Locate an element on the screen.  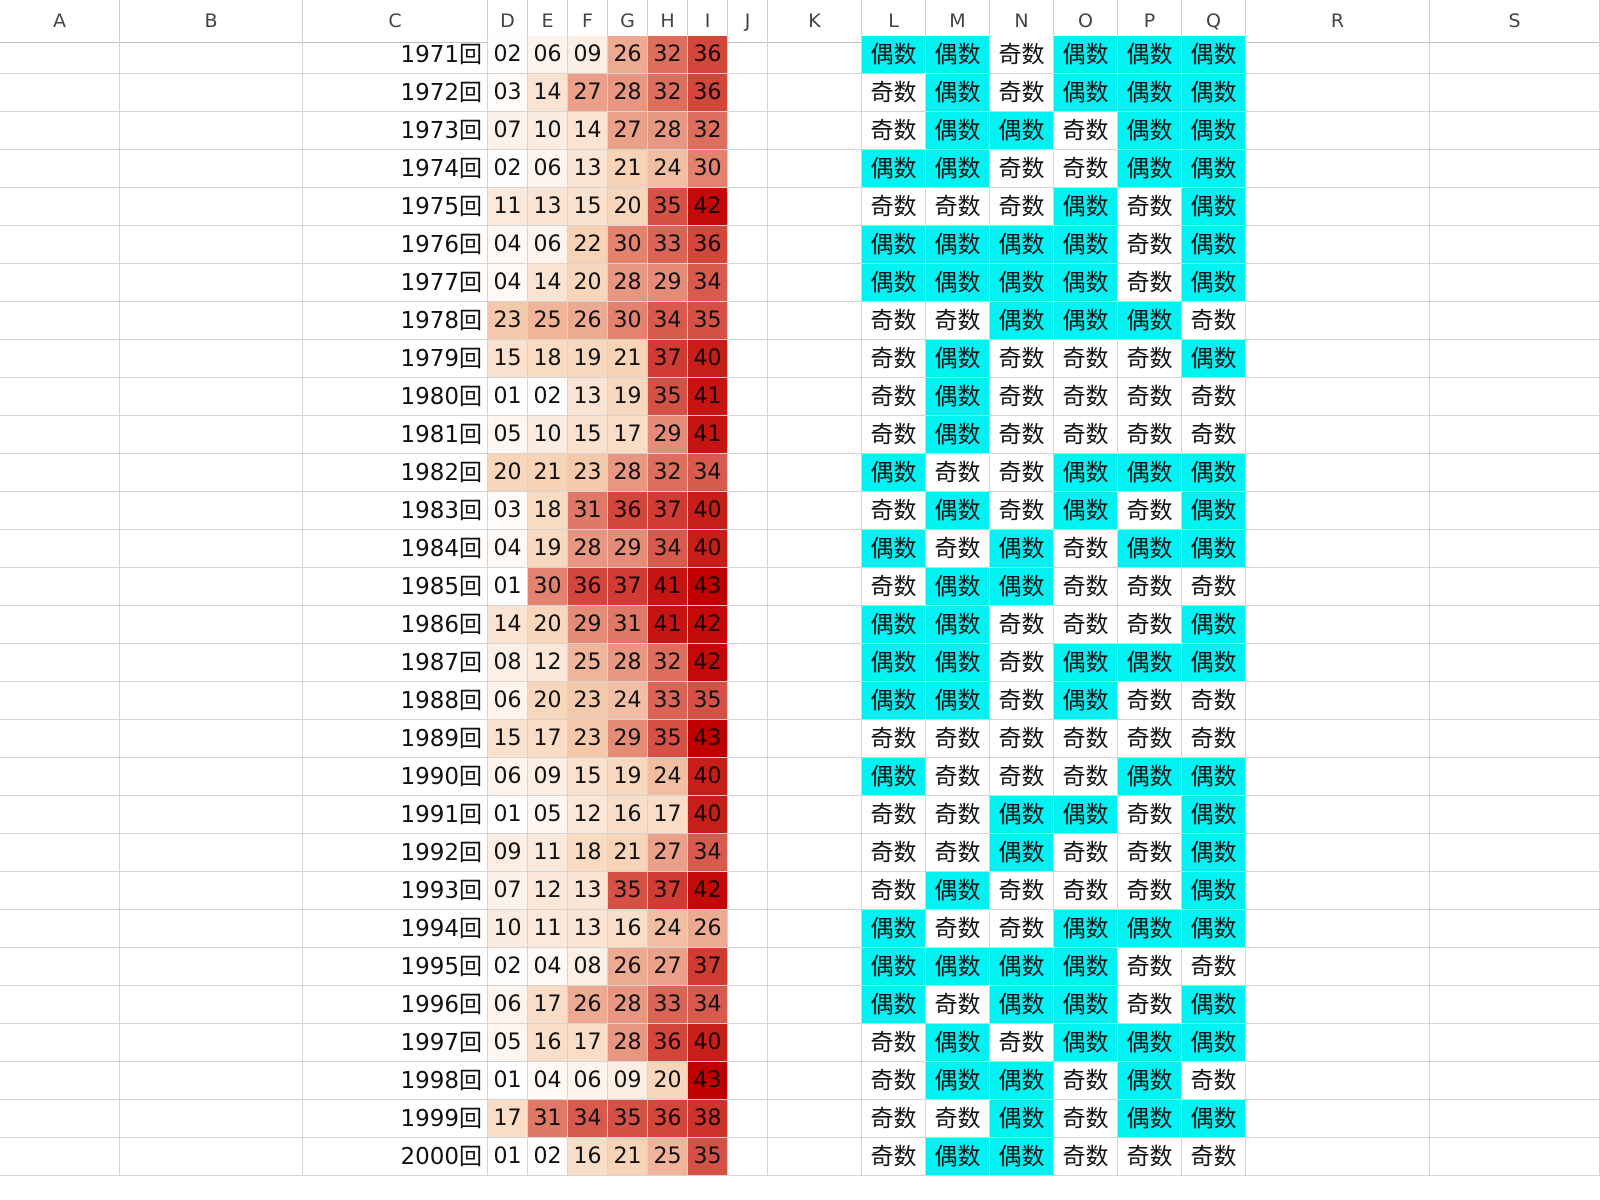
number-cell: 16 is located at coordinates (588, 1157).